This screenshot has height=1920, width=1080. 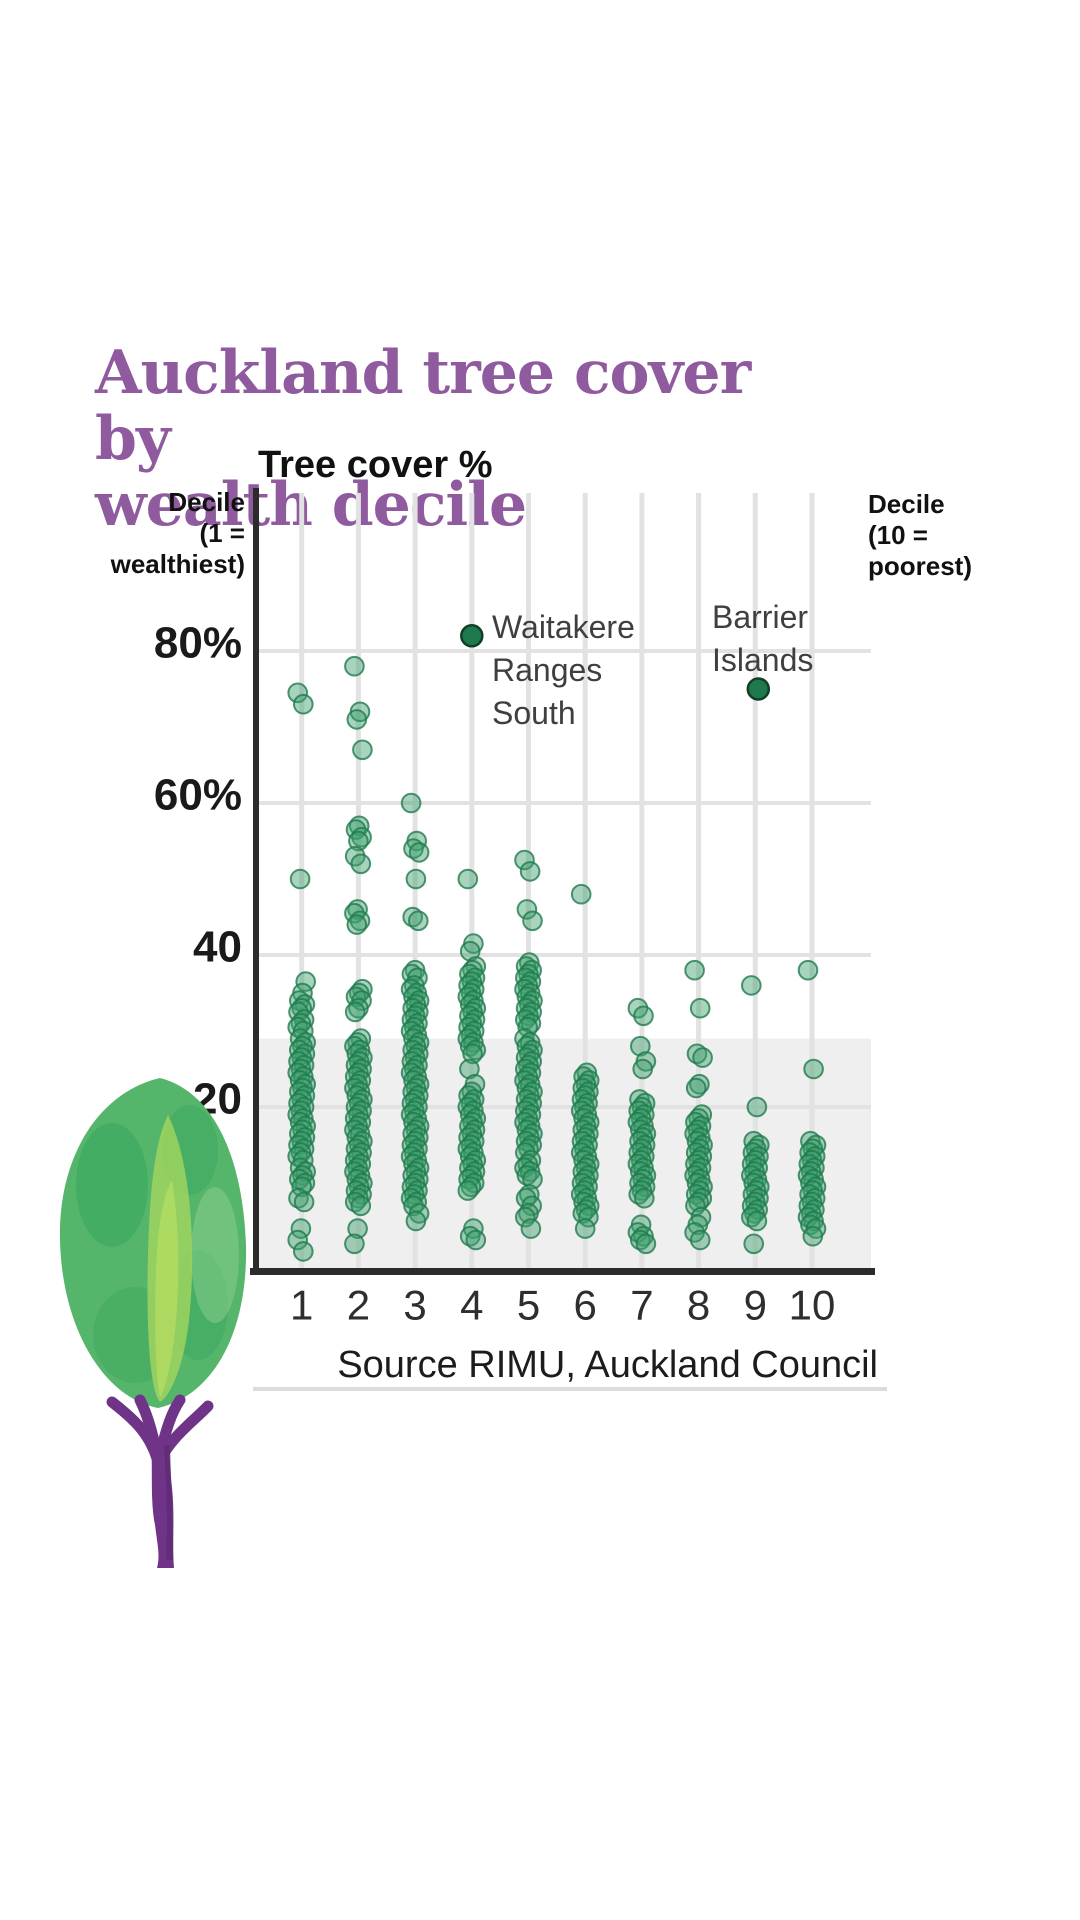 I want to click on svg-text: 3, so click(x=414, y=1305).